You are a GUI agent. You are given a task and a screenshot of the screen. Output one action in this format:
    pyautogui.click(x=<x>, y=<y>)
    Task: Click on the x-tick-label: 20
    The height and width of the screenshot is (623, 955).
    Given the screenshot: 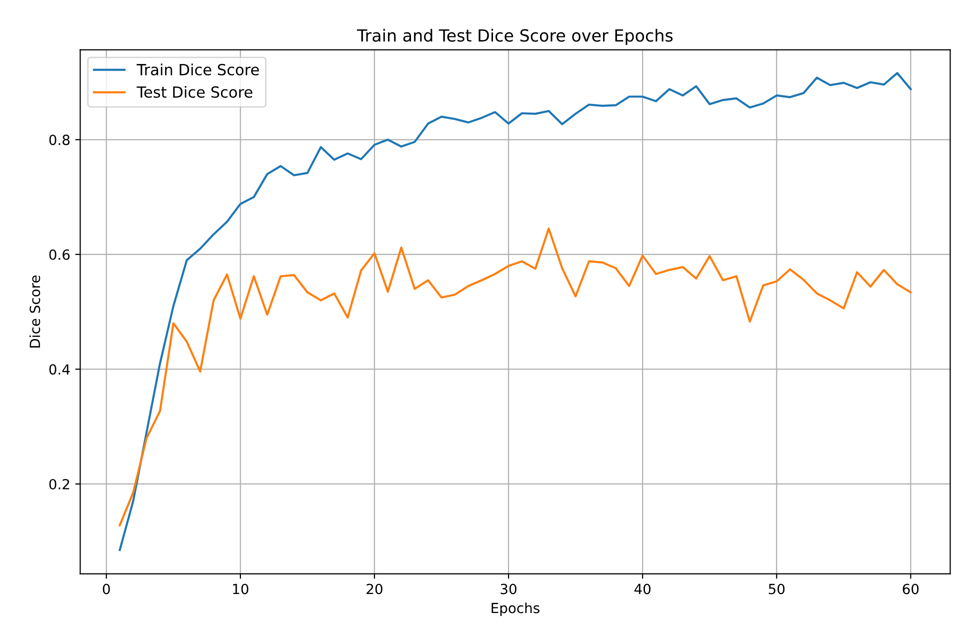 What is the action you would take?
    pyautogui.click(x=374, y=589)
    